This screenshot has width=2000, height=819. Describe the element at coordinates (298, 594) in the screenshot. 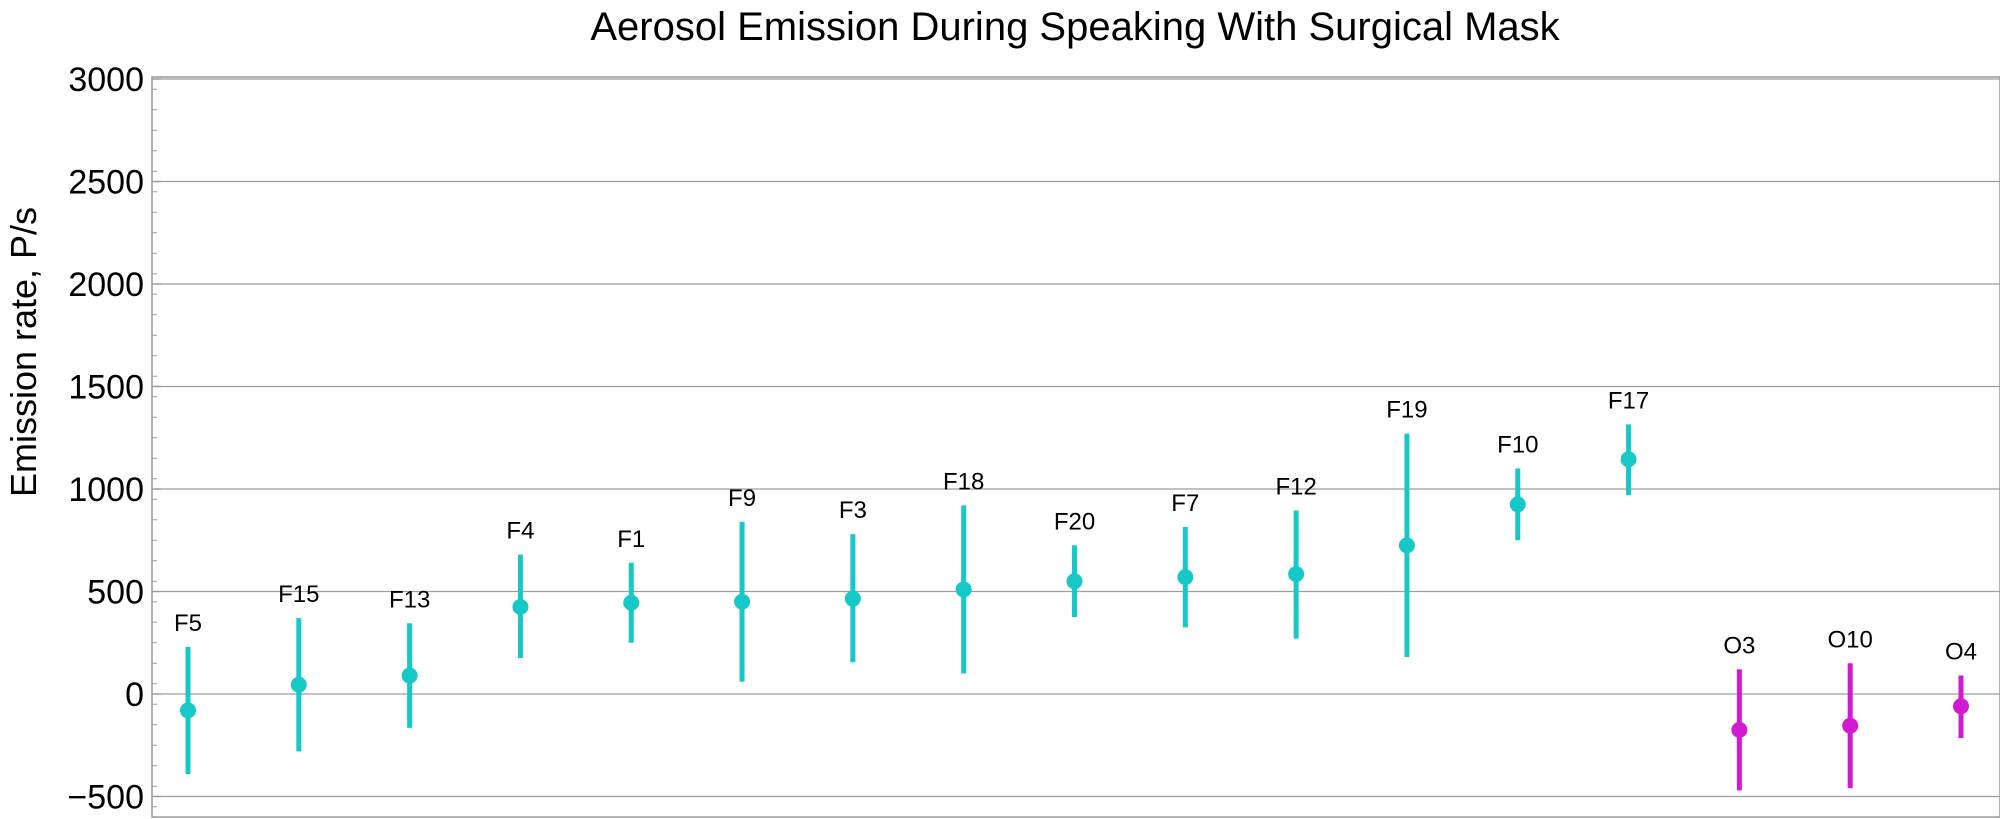

I see `point-label: F15` at that location.